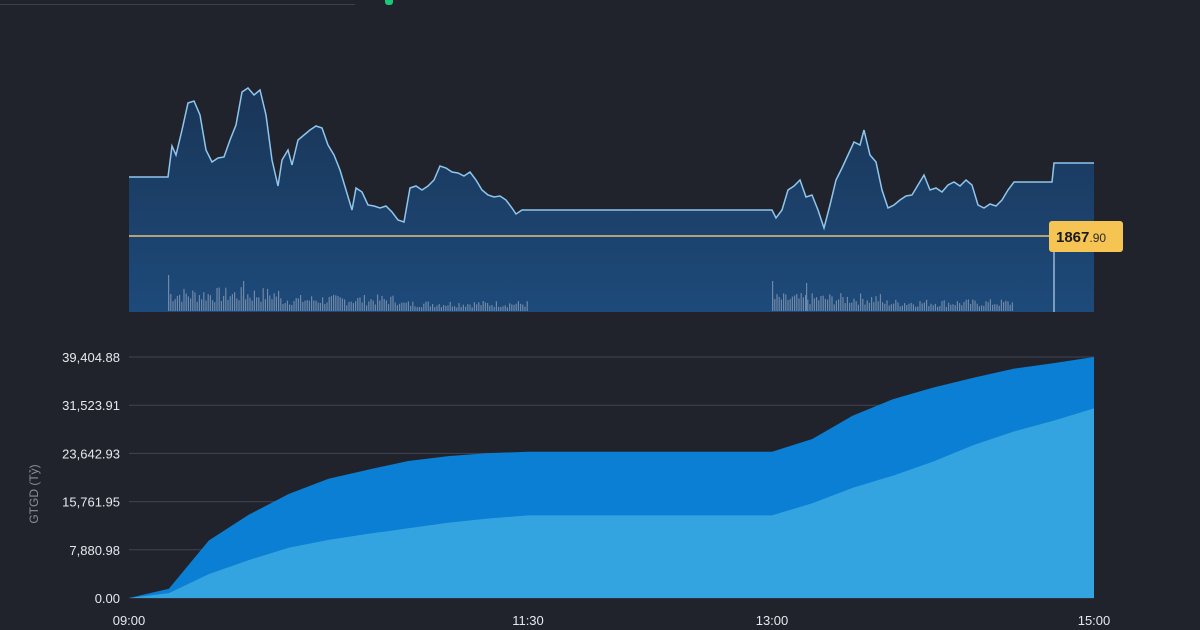 Image resolution: width=1200 pixels, height=630 pixels. Describe the element at coordinates (91, 502) in the screenshot. I see `y-tick-label: 15,761.95` at that location.